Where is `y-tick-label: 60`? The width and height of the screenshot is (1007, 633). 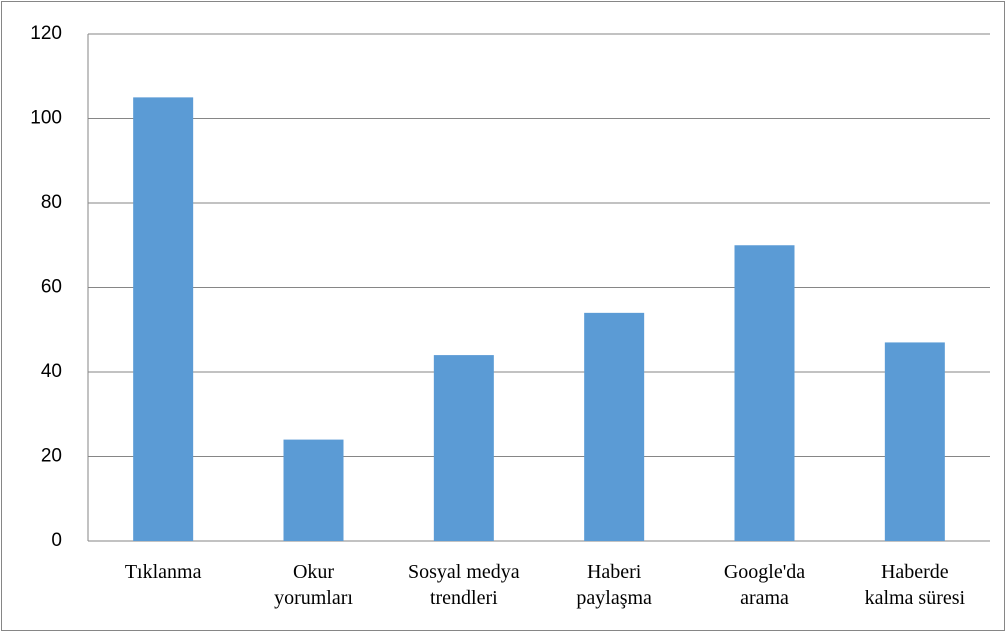
y-tick-label: 60 is located at coordinates (51, 287).